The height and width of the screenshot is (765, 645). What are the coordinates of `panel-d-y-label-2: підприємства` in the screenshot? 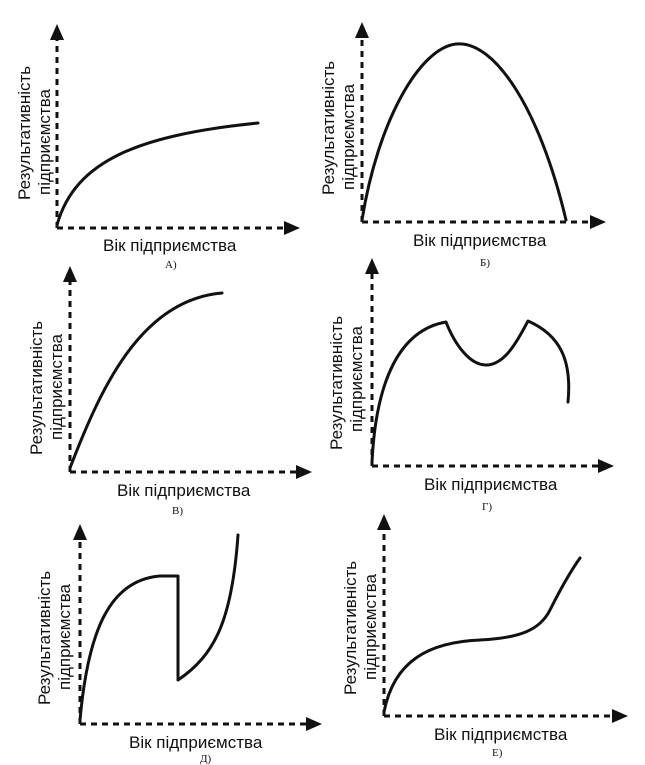 It's located at (64, 636).